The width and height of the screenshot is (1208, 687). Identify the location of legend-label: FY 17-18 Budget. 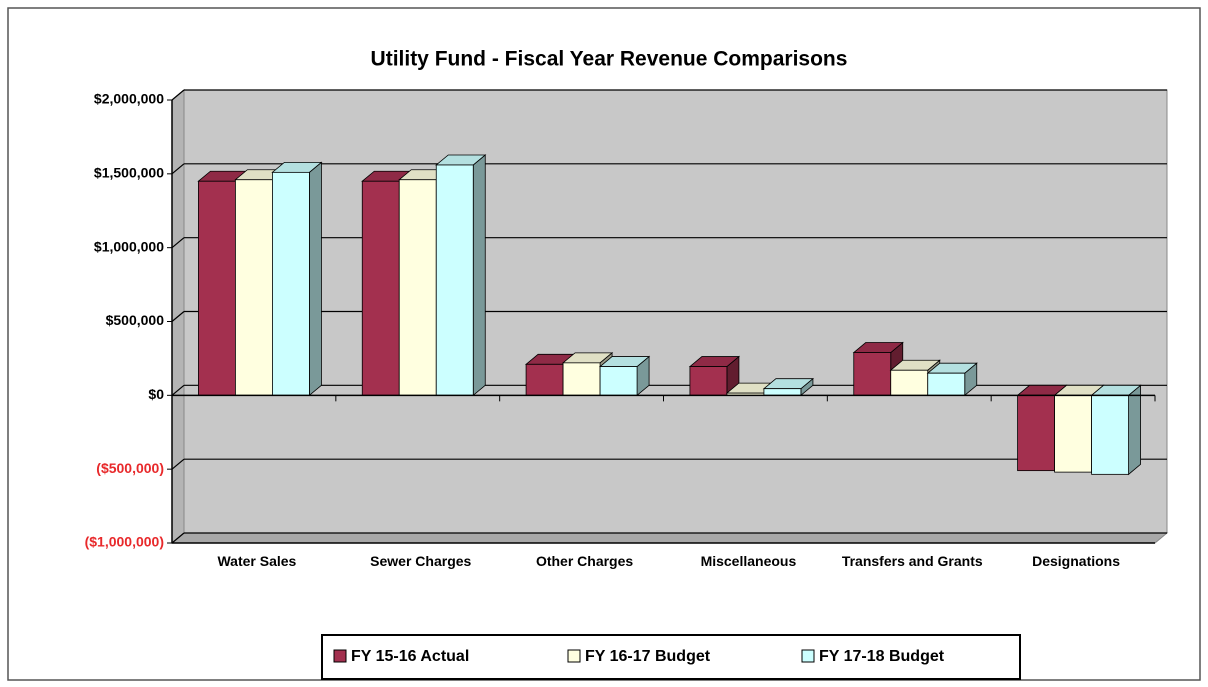
(882, 656).